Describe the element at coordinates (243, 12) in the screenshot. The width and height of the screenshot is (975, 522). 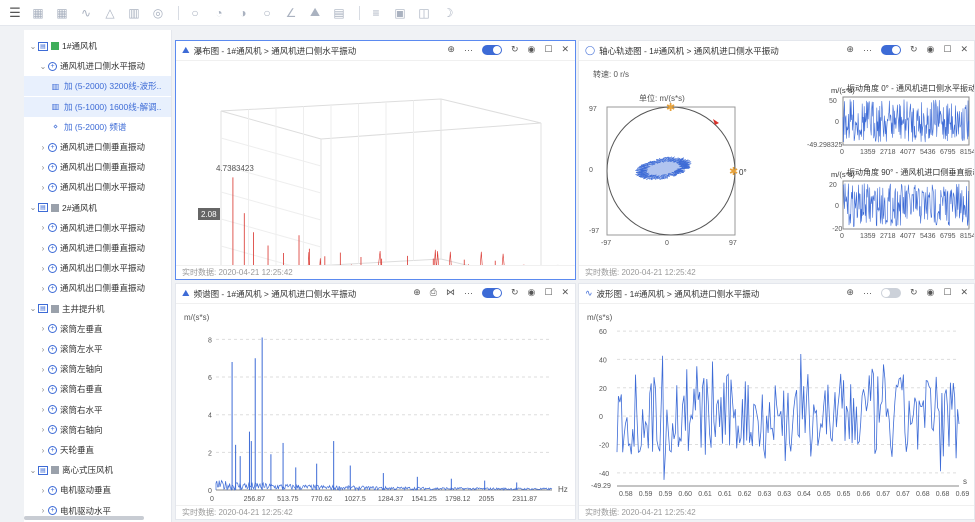
I see `dial-icon: ◑` at that location.